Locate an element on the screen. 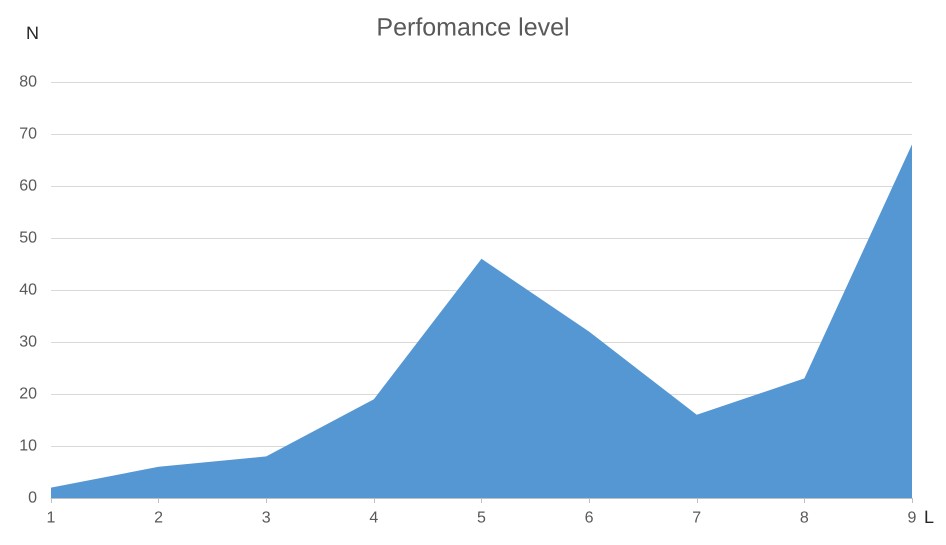  y-tick-label: 30 is located at coordinates (28, 342).